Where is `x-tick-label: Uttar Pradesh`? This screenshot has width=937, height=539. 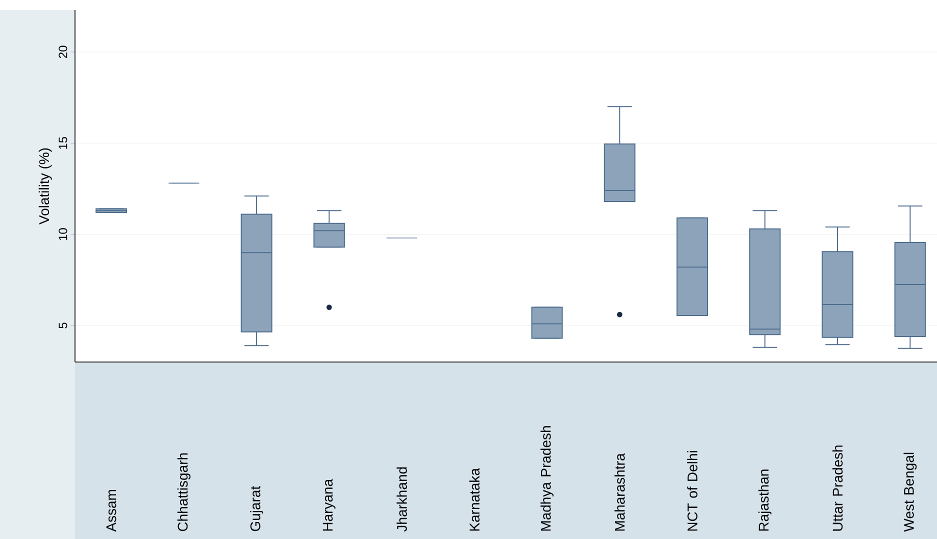
x-tick-label: Uttar Pradesh is located at coordinates (837, 488).